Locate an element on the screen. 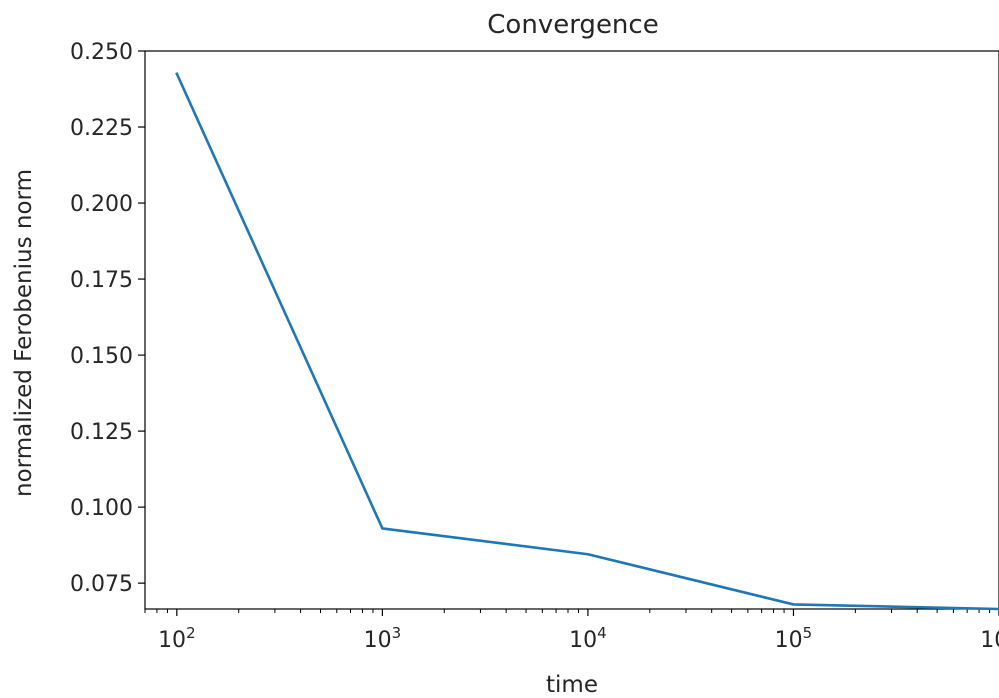  y-tick-label: 0.225 is located at coordinates (101, 128).